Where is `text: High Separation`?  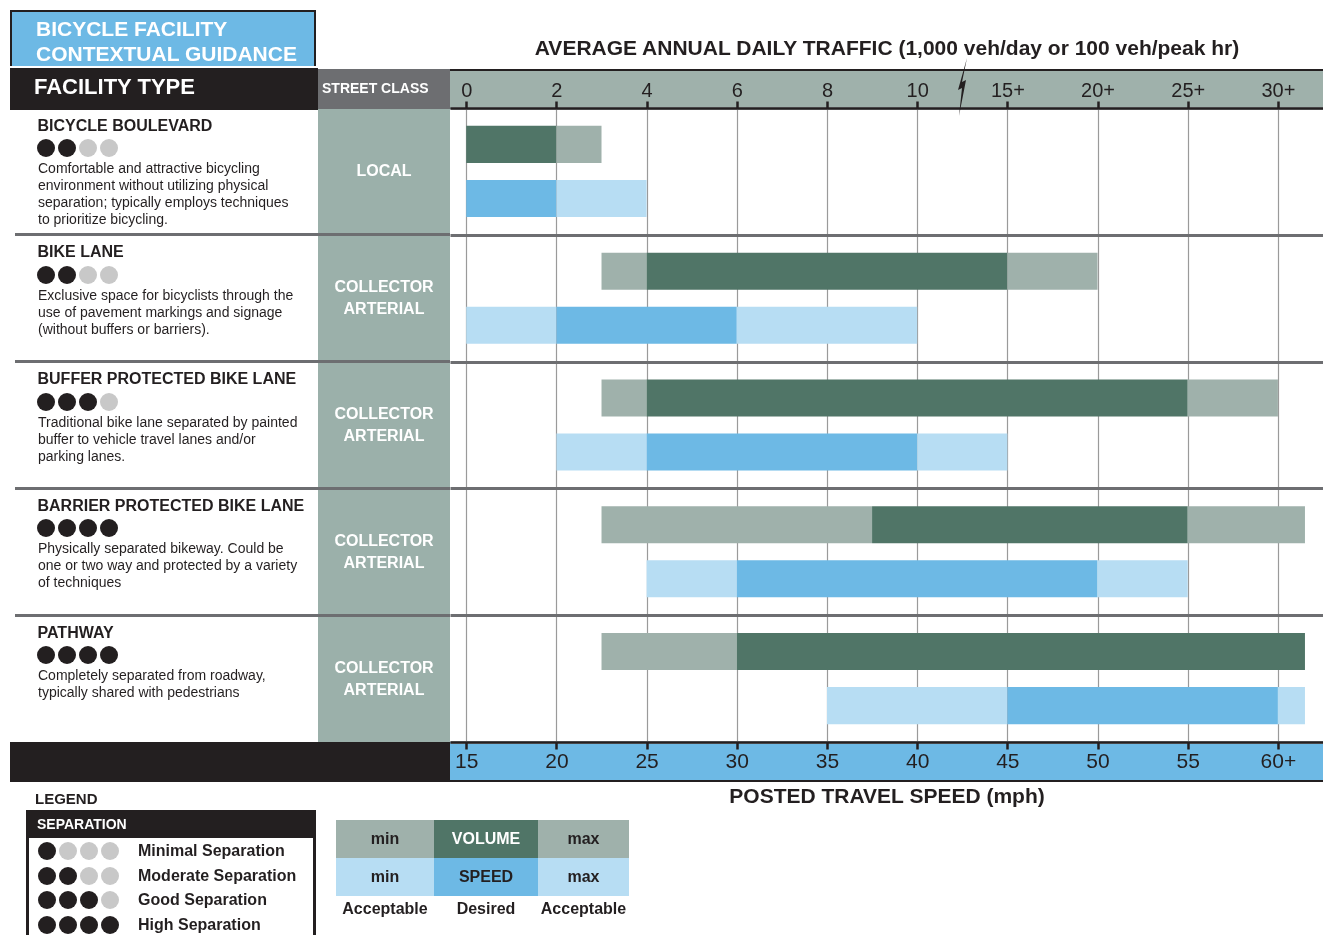 text: High Separation is located at coordinates (199, 924).